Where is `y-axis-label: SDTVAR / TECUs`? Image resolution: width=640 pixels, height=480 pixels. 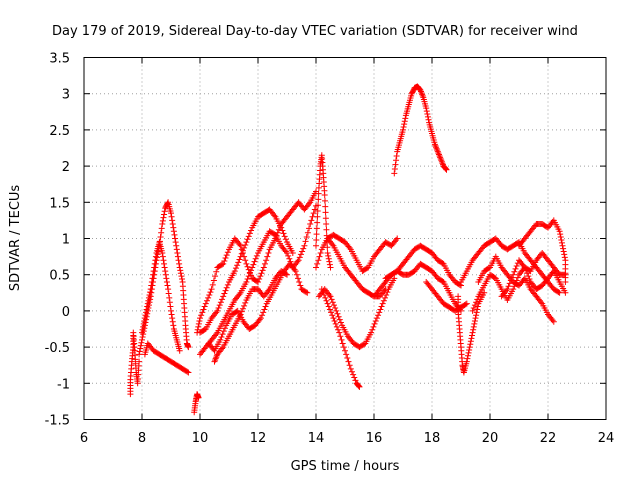
y-axis-label: SDTVAR / TECUs is located at coordinates (15, 238).